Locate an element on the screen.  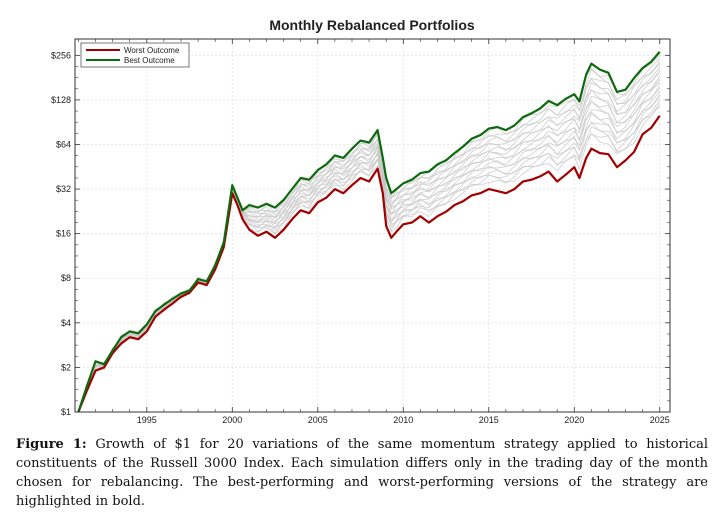
legend: Worst Outcome Best Outcome is located at coordinates (135, 55).